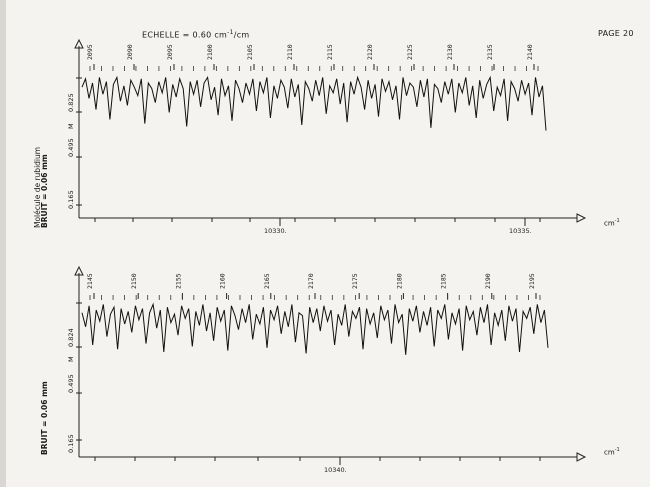 This screenshot has width=650, height=487. I want to click on top-x-tick-label-0: 10330., so click(275, 231).